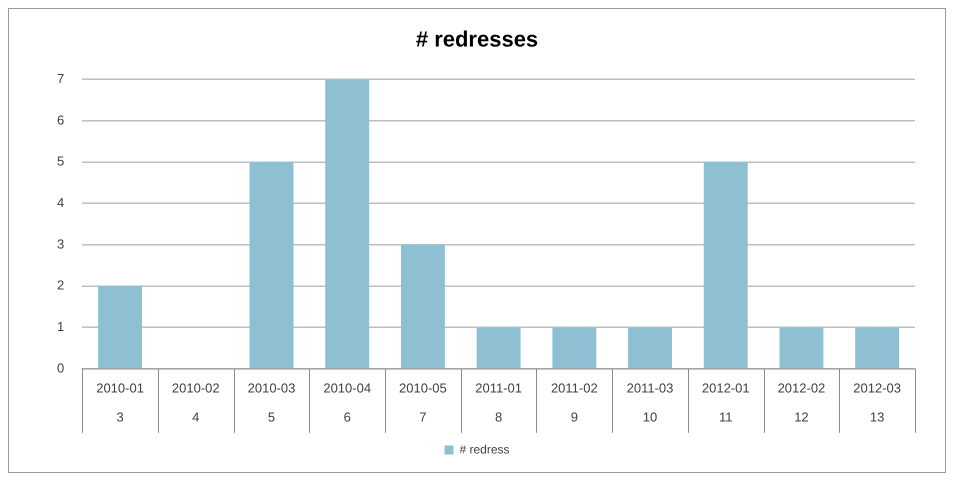 The height and width of the screenshot is (481, 954). I want to click on x-tick-label: 2011-02 9, so click(574, 402).